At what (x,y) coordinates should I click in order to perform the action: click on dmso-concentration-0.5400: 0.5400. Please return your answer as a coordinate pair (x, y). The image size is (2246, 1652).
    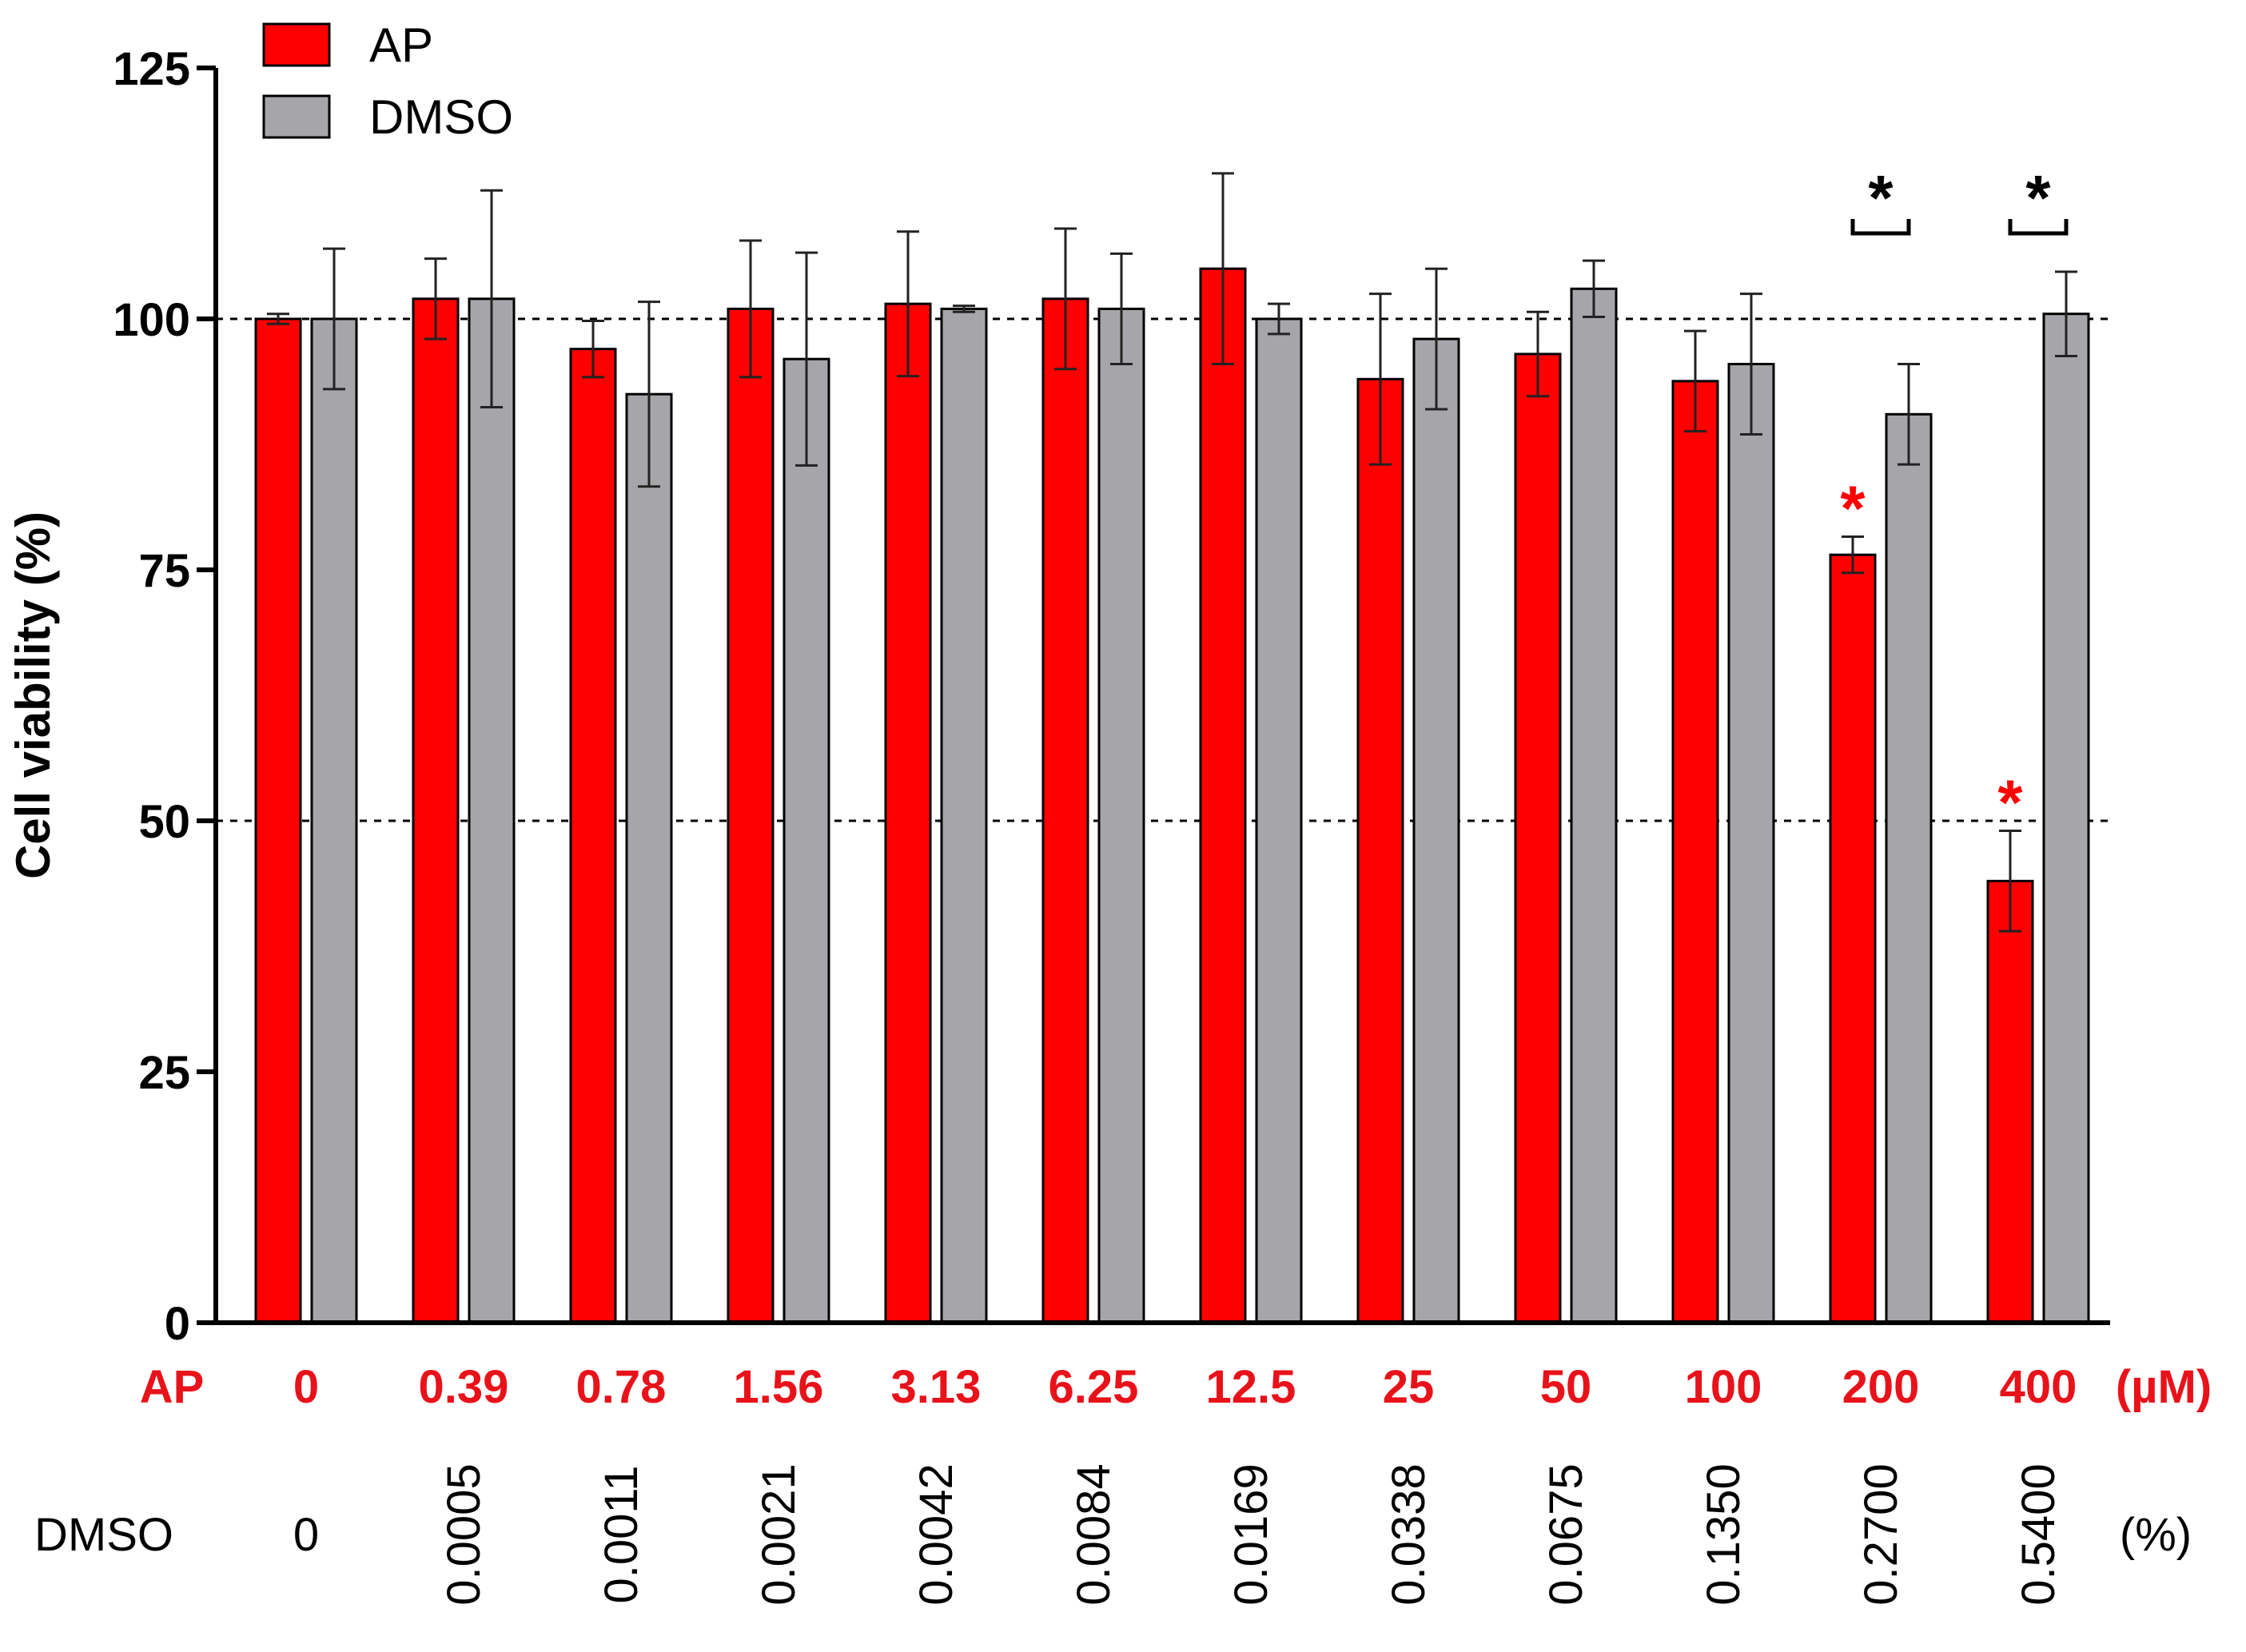
    Looking at the image, I should click on (2039, 1534).